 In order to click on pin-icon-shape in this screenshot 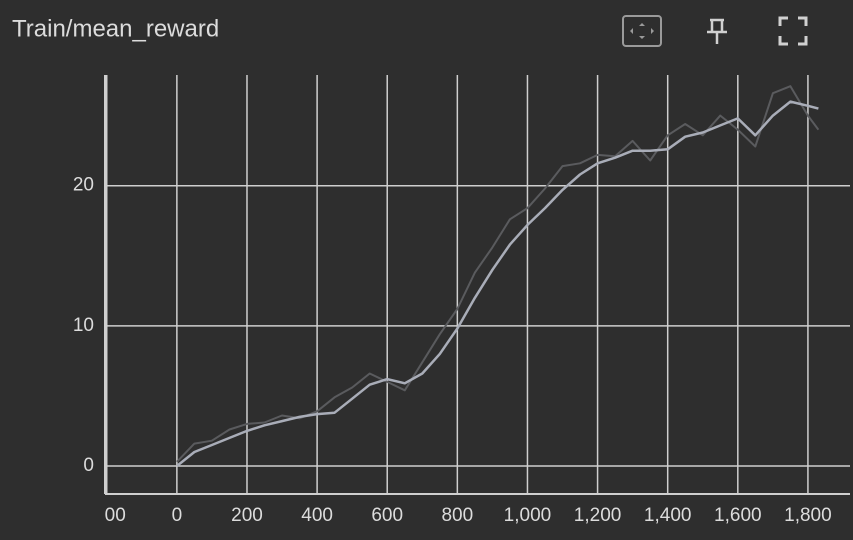, I will do `click(717, 31)`.